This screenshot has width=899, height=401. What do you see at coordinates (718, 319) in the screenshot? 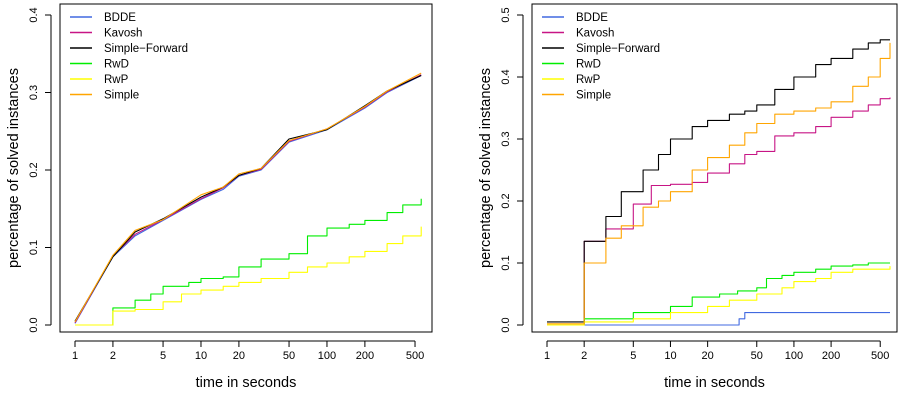
I see `series-line-bdde` at bounding box center [718, 319].